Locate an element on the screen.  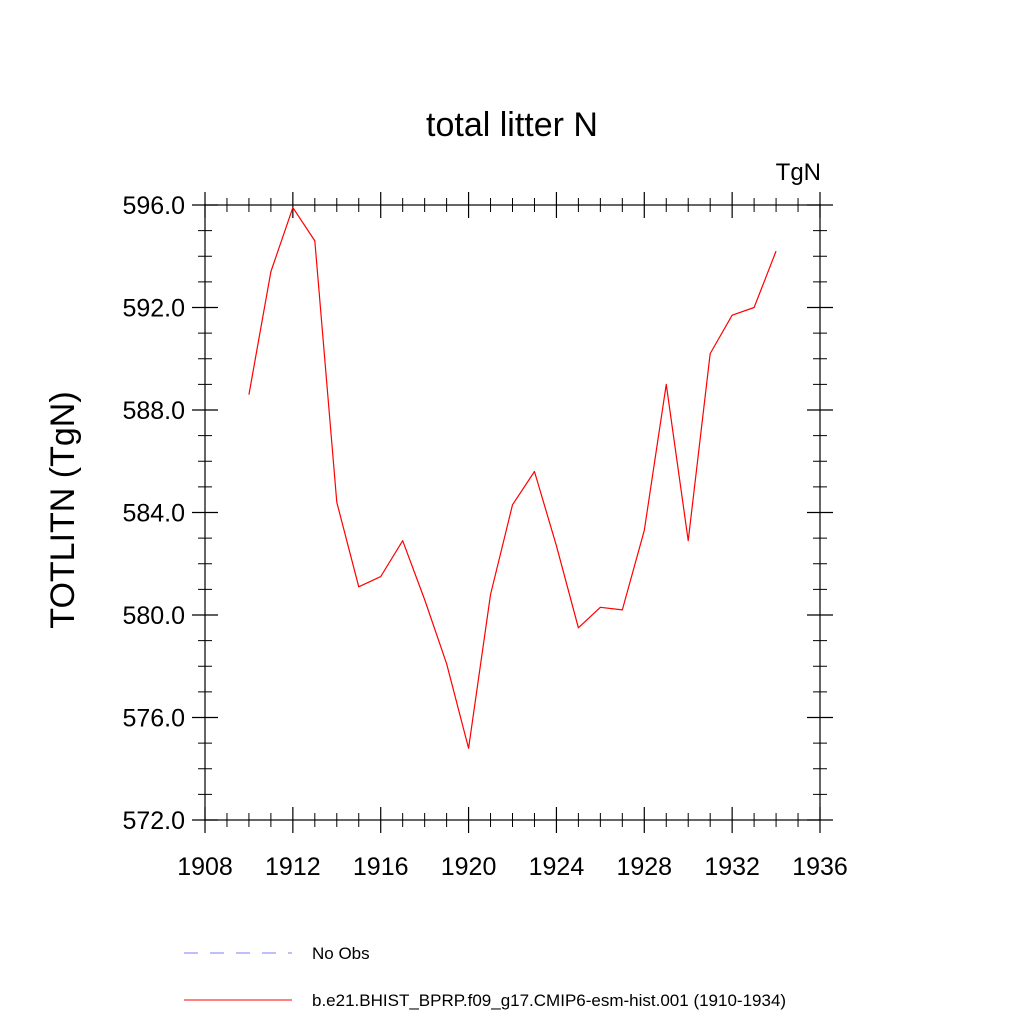
x-tick-label: 1932 is located at coordinates (732, 867).